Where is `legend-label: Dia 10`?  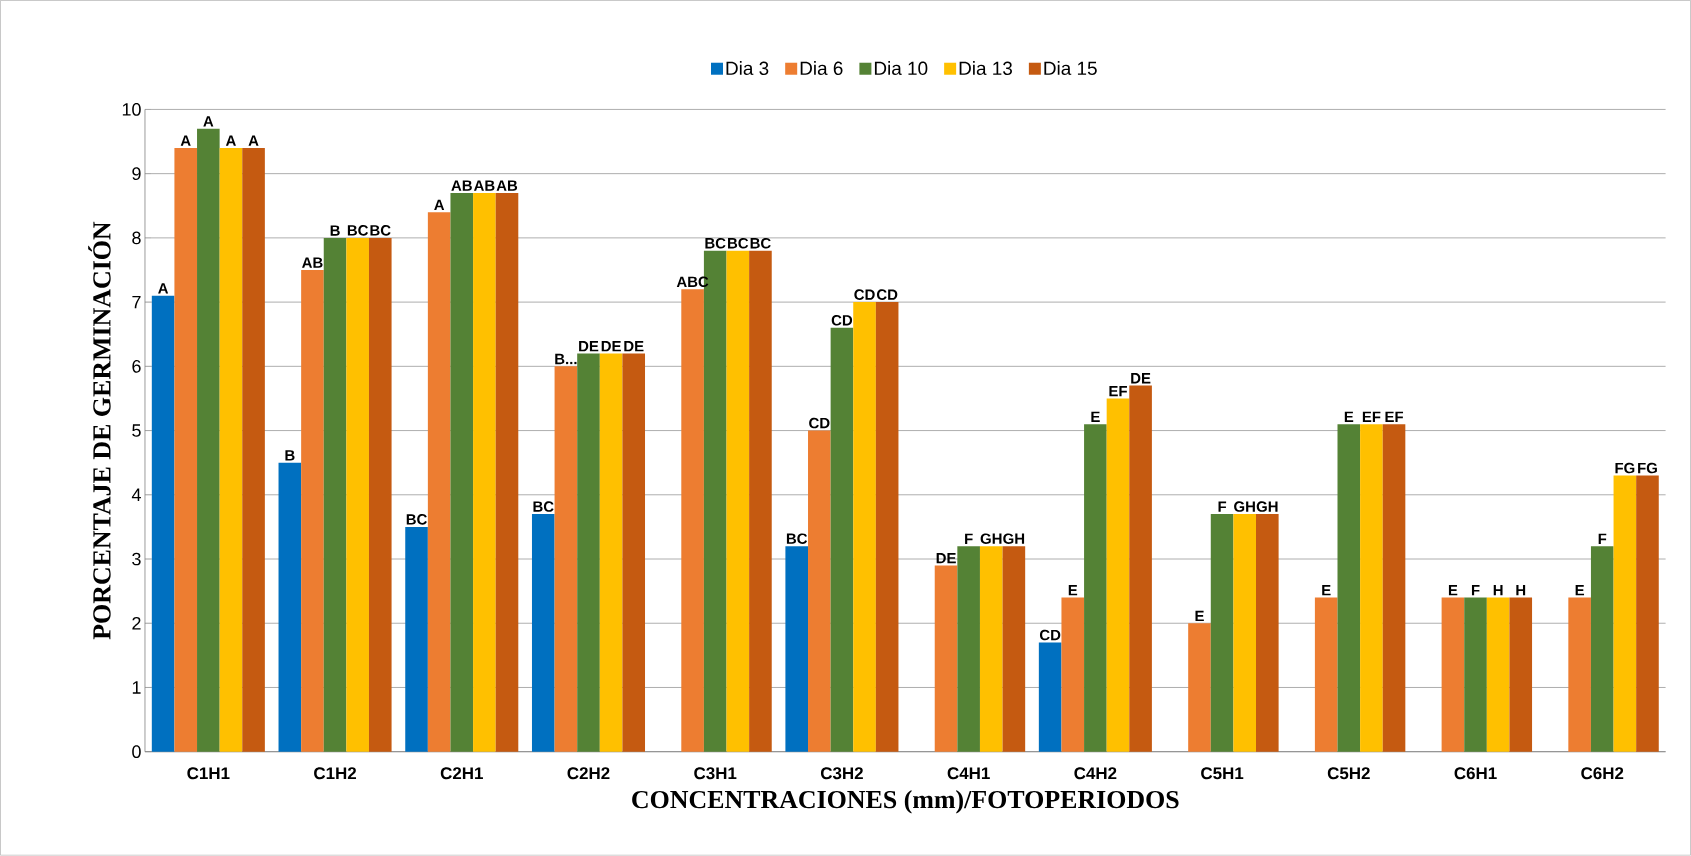 legend-label: Dia 10 is located at coordinates (901, 68).